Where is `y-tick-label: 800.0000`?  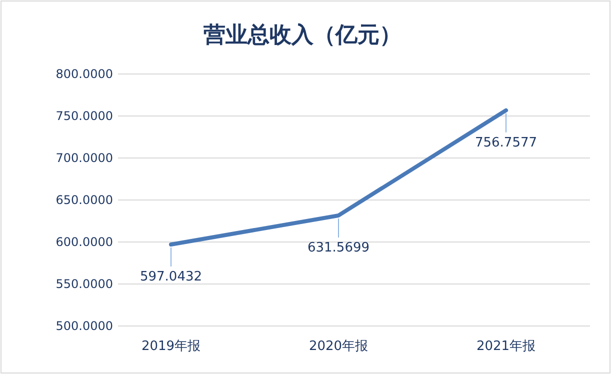 y-tick-label: 800.0000 is located at coordinates (84, 74).